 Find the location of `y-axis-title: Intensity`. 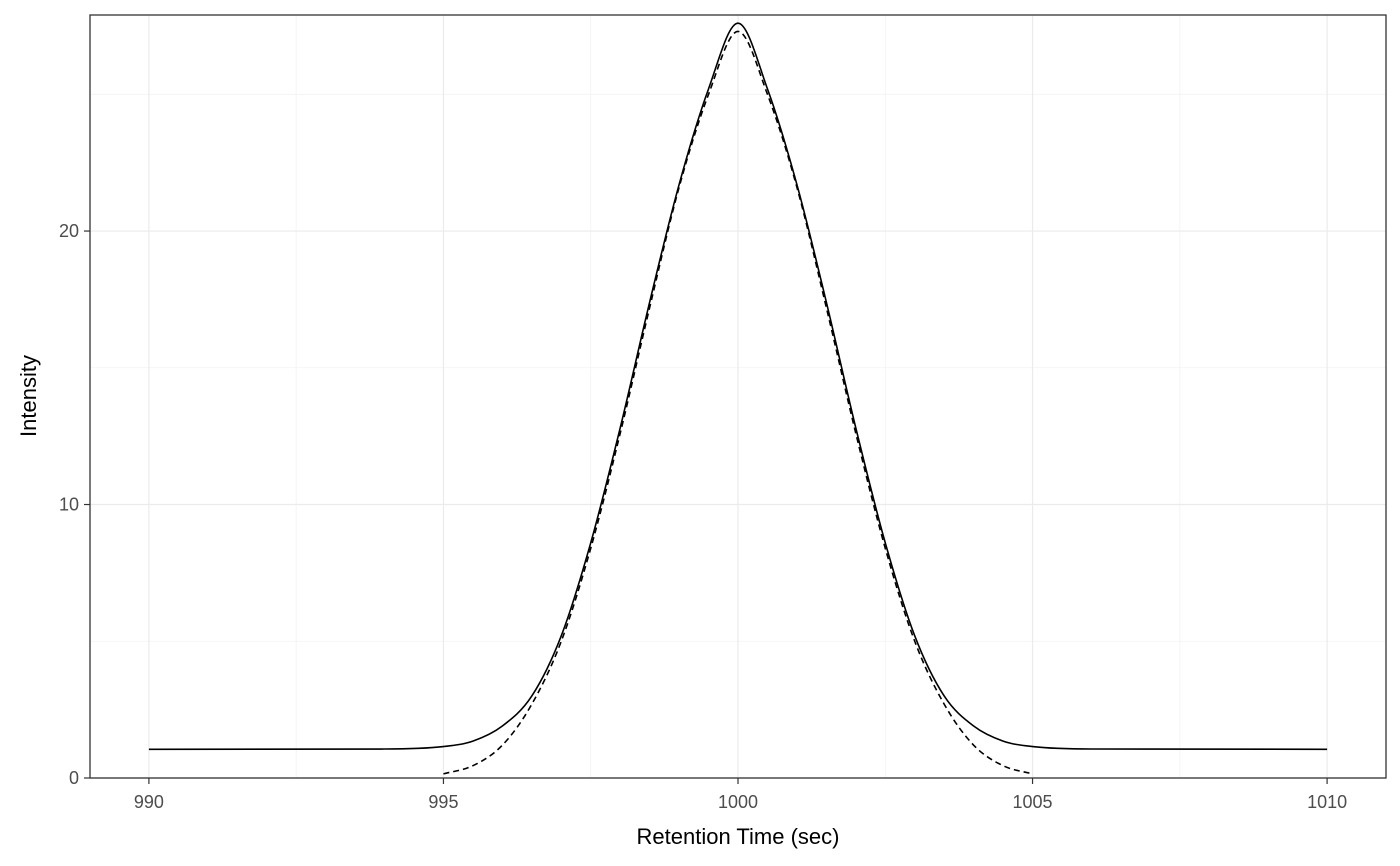

y-axis-title: Intensity is located at coordinates (28, 396).